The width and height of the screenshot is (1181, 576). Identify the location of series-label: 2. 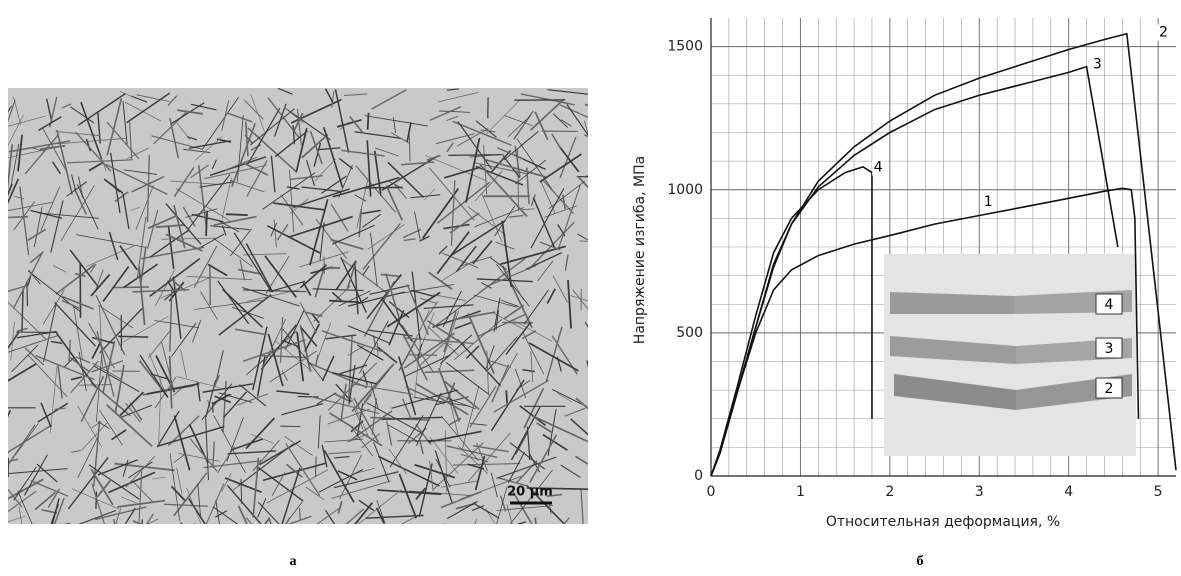
(1163, 33).